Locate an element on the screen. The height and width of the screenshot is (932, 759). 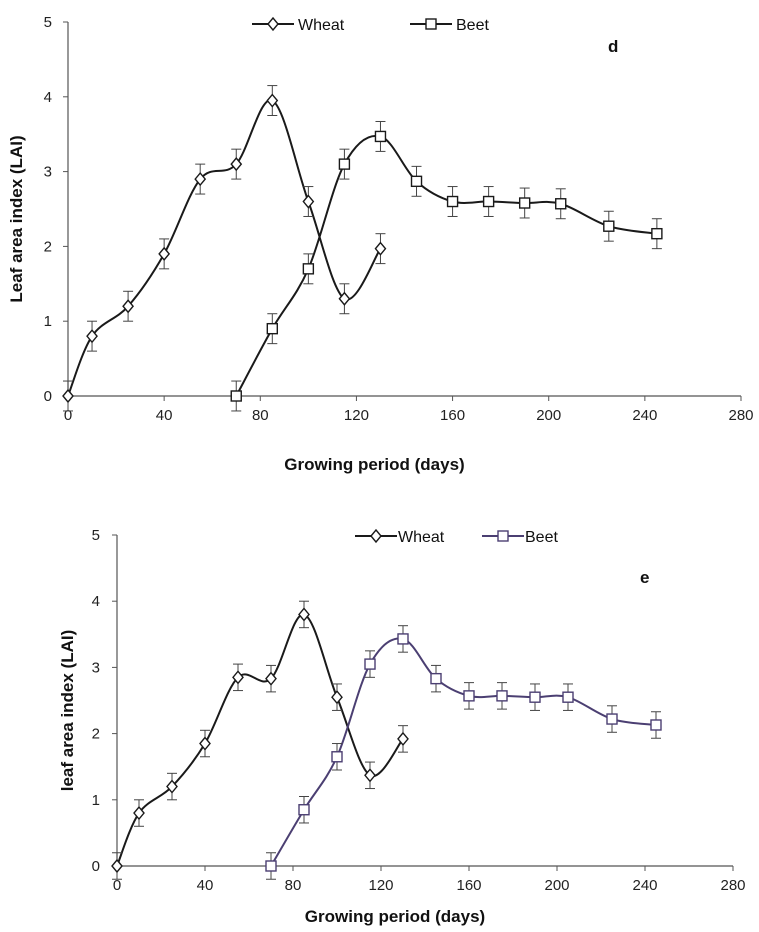
panel-label: e is located at coordinates (644, 577).